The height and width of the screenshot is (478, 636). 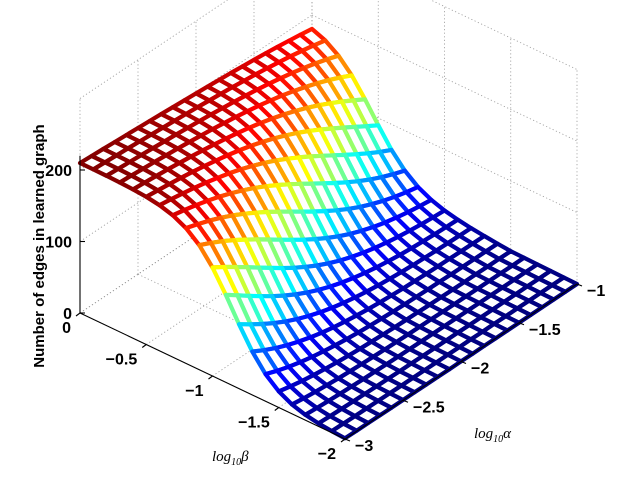 What do you see at coordinates (58, 171) in the screenshot?
I see `z-tick-label: 200` at bounding box center [58, 171].